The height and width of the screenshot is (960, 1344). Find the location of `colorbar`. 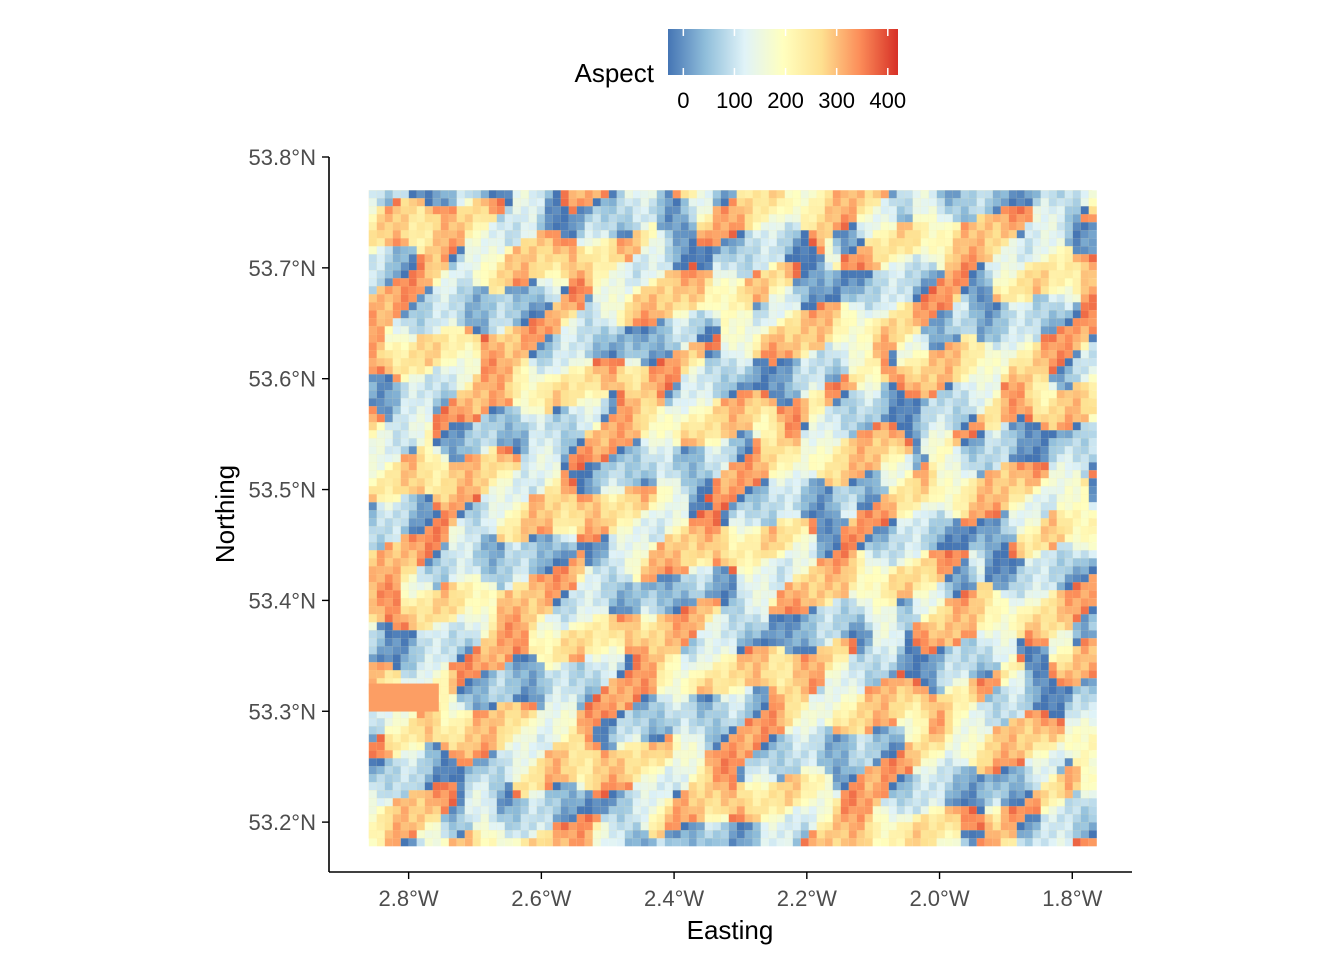

colorbar is located at coordinates (783, 52).